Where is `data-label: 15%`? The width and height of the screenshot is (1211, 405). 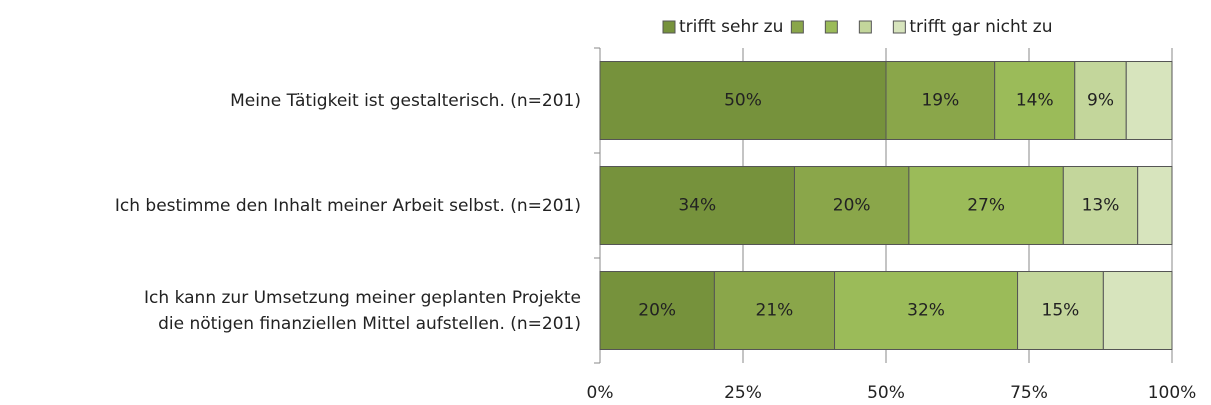 data-label: 15% is located at coordinates (1061, 311).